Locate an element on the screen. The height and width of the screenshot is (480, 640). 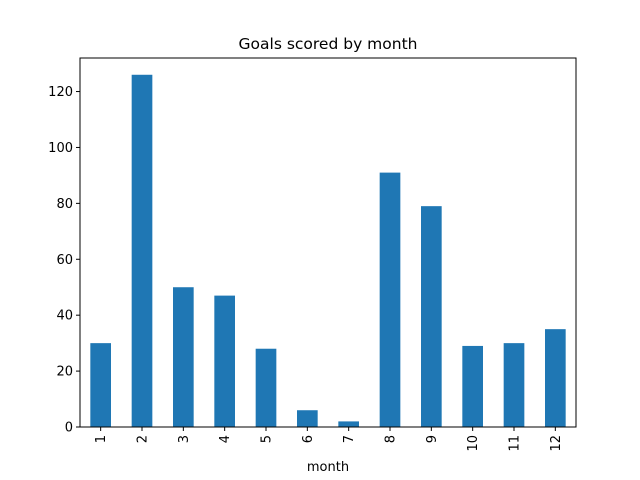
x-tick-label-7: 7 is located at coordinates (349, 439).